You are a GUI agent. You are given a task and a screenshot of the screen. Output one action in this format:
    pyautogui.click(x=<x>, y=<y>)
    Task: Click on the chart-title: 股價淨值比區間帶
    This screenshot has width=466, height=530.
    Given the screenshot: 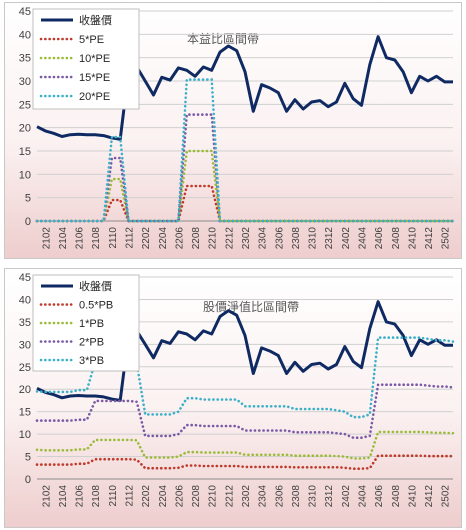 What is the action you would take?
    pyautogui.click(x=251, y=306)
    